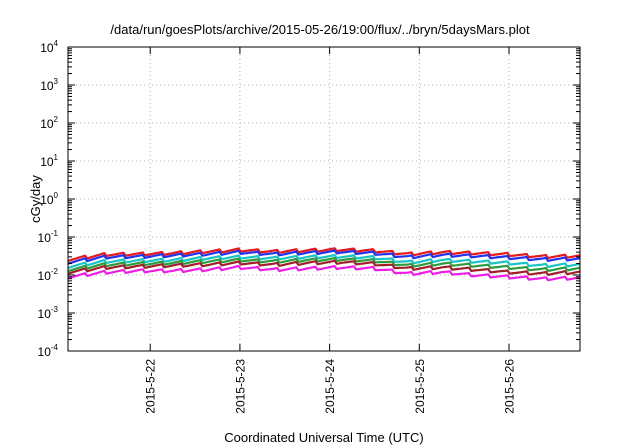 This screenshot has height=448, width=640. Describe the element at coordinates (240, 386) in the screenshot. I see `x-tick-label: 2015-5-23` at that location.